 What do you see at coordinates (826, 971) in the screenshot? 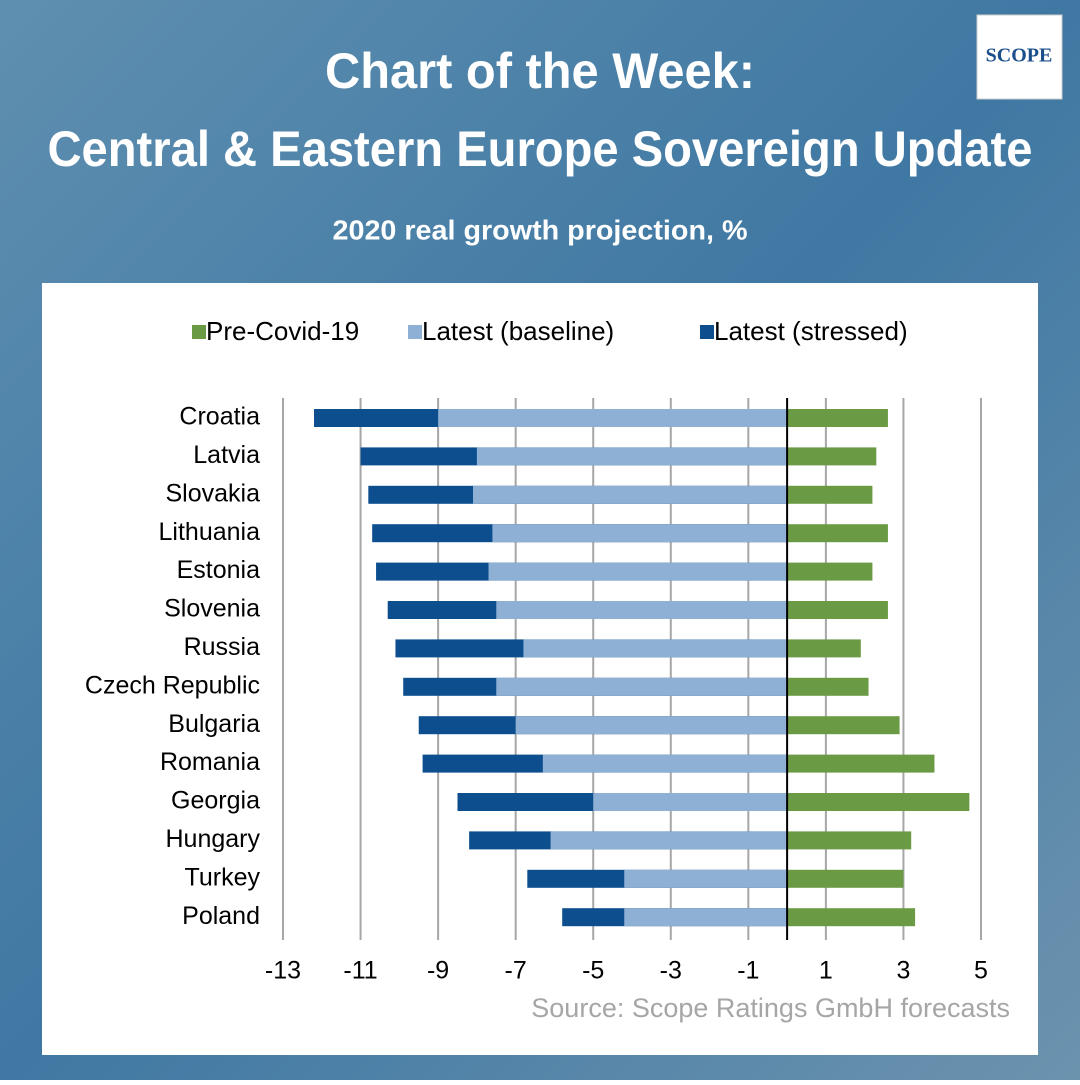
I see `x-tick-label: 1` at bounding box center [826, 971].